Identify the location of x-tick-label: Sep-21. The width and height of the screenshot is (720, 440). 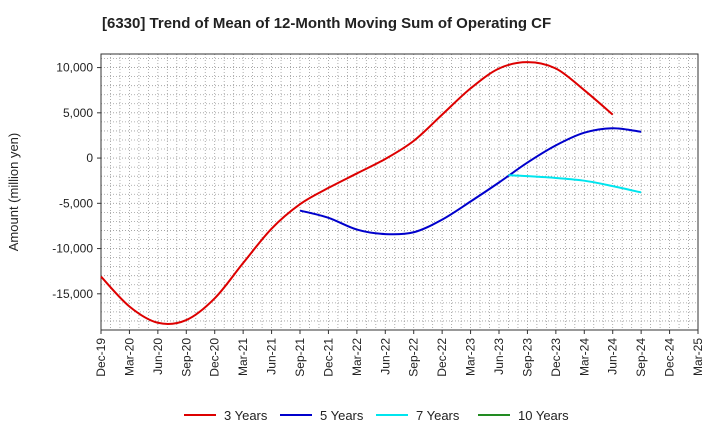
(300, 357).